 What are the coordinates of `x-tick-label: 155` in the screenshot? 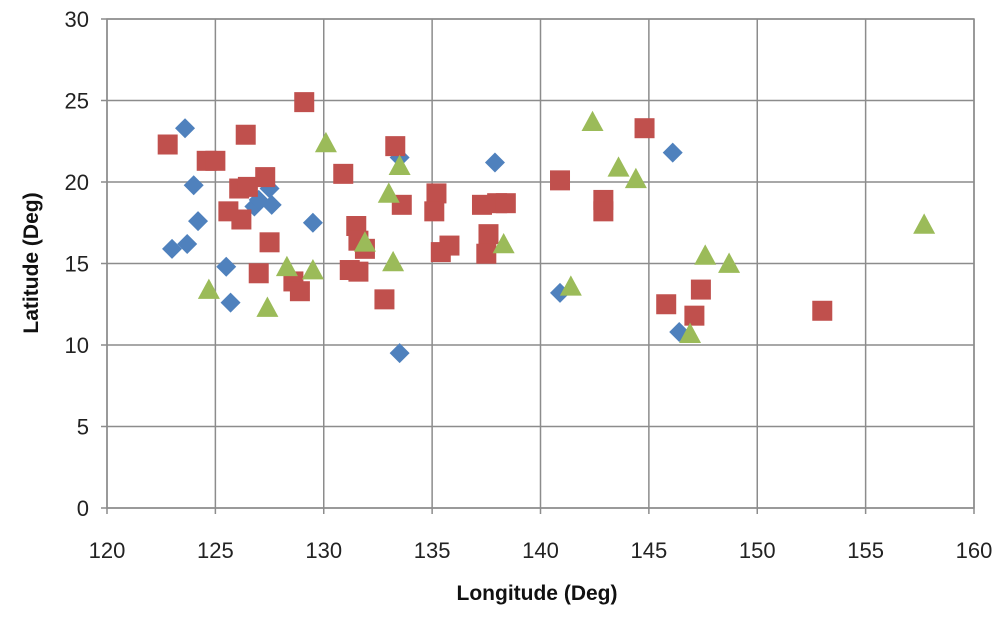 It's located at (865, 550).